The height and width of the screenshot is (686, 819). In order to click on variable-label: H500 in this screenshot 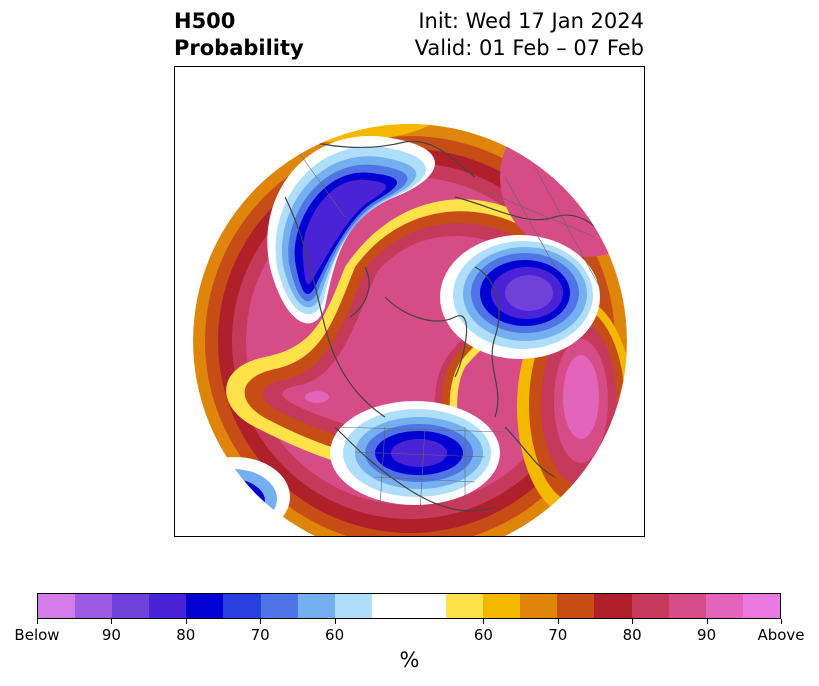, I will do `click(205, 21)`.